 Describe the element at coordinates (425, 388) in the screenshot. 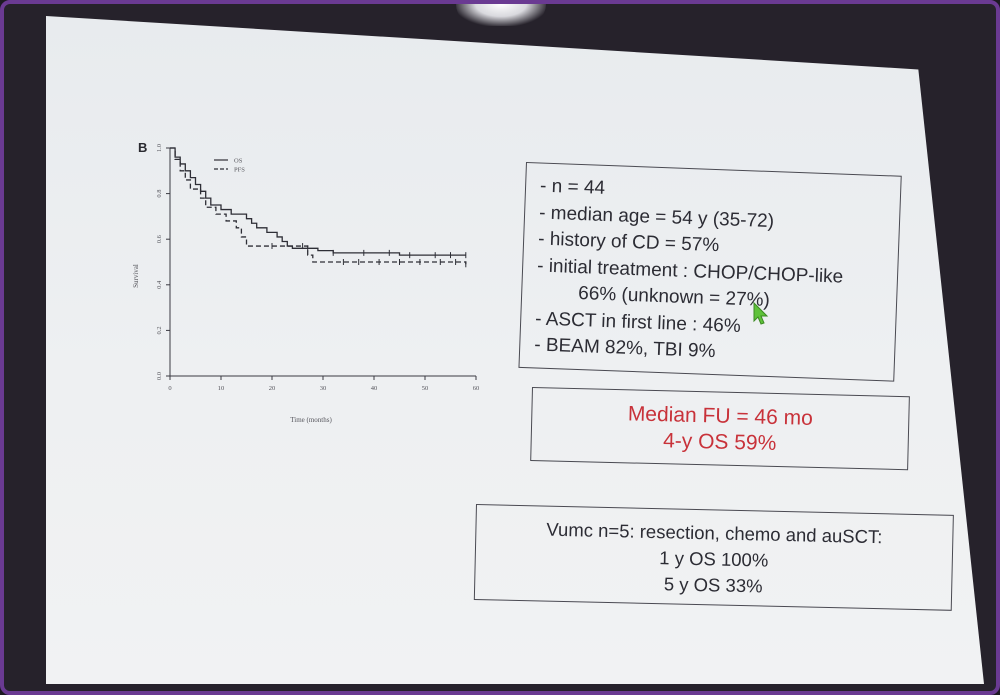

I see `x-tick-label: 50` at that location.